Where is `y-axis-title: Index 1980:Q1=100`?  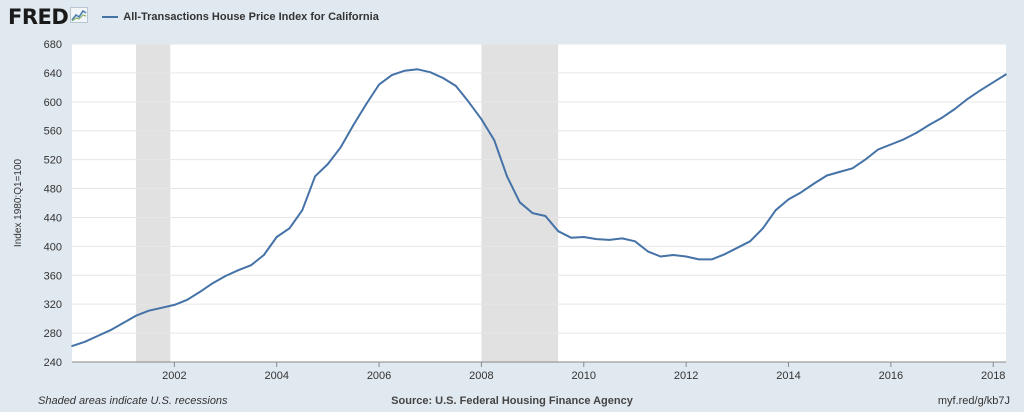
y-axis-title: Index 1980:Q1=100 is located at coordinates (18, 203).